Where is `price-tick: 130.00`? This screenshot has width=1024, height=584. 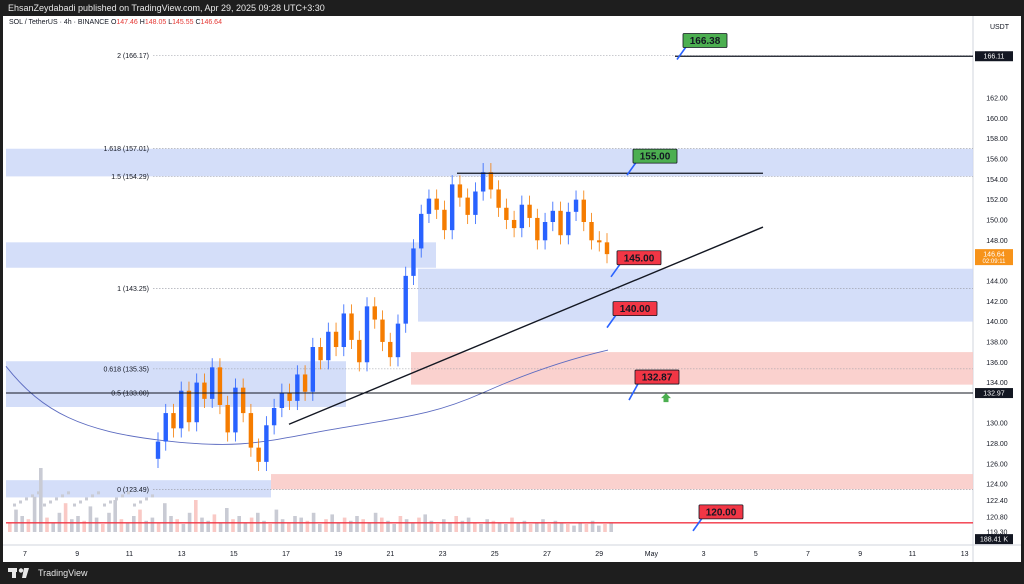 price-tick: 130.00 is located at coordinates (997, 424).